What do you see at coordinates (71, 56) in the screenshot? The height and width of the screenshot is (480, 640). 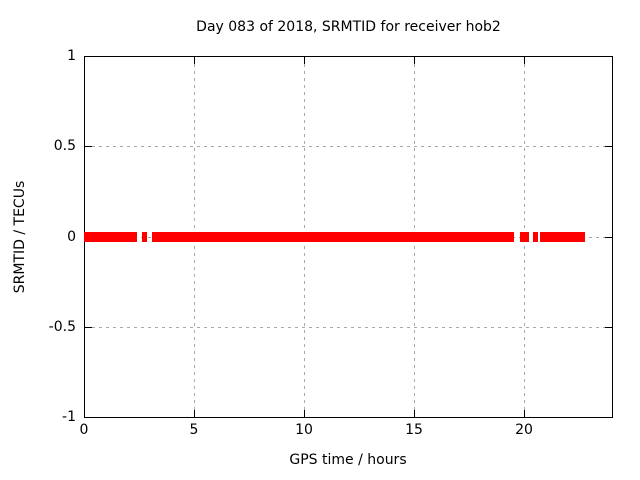 I see `y-tick-label: 1` at bounding box center [71, 56].